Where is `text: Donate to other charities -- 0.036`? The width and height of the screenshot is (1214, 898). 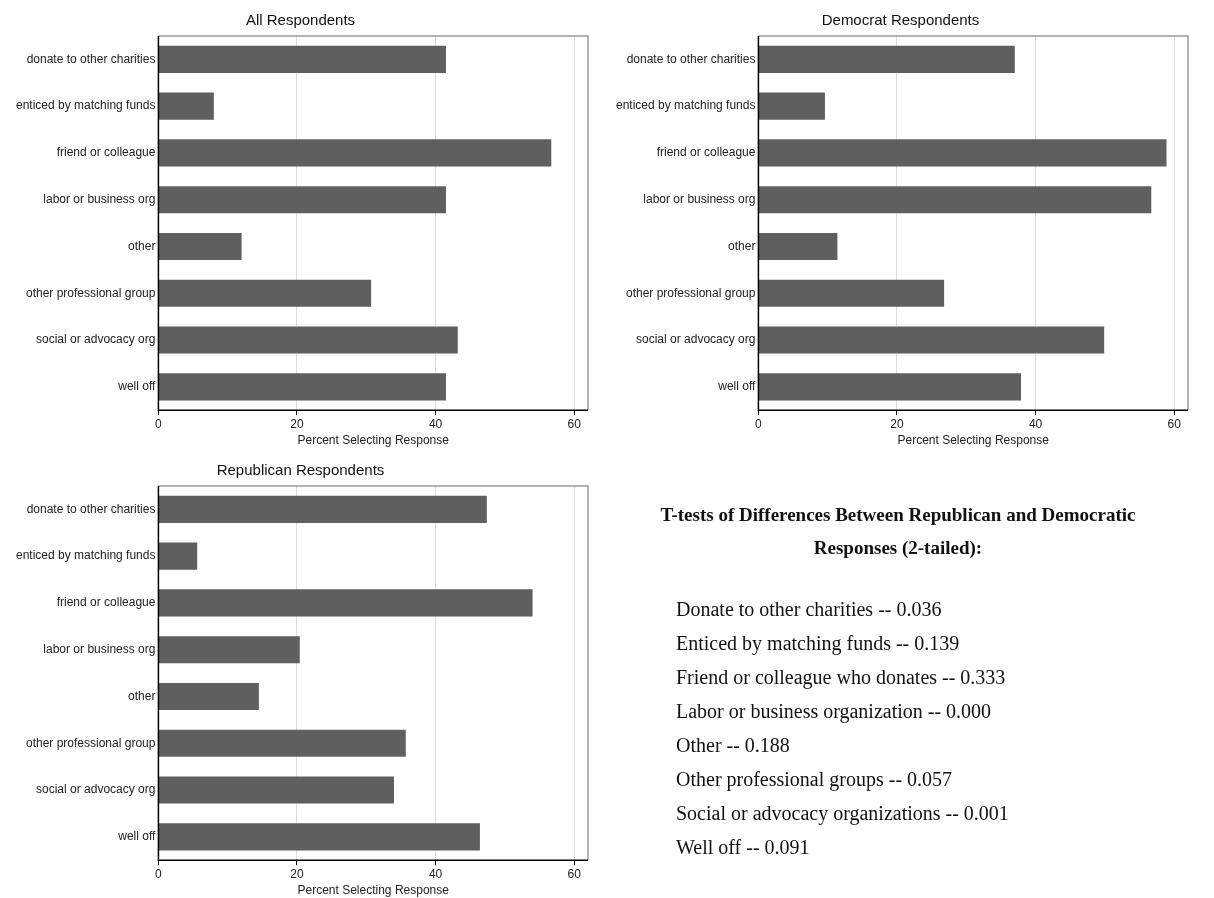 text: Donate to other charities -- 0.036 is located at coordinates (809, 609).